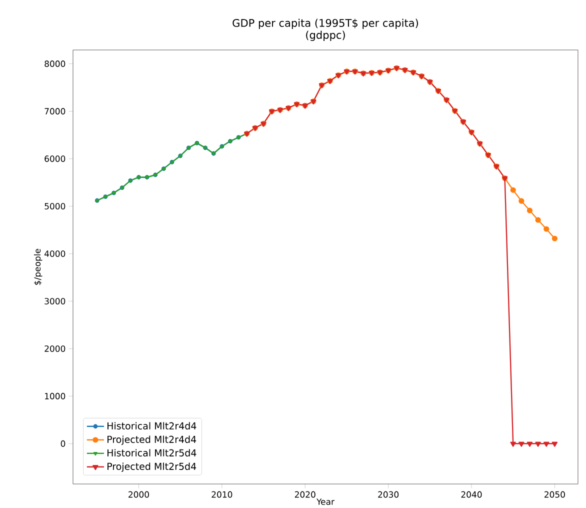 Image resolution: width=586 pixels, height=508 pixels. Describe the element at coordinates (55, 206) in the screenshot. I see `y-tick-label: 5000` at that location.